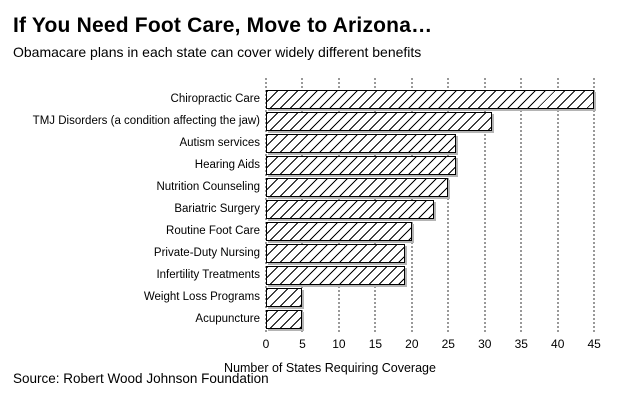 Image resolution: width=630 pixels, height=400 pixels. What do you see at coordinates (201, 296) in the screenshot?
I see `category-label: Weight Loss Programs` at bounding box center [201, 296].